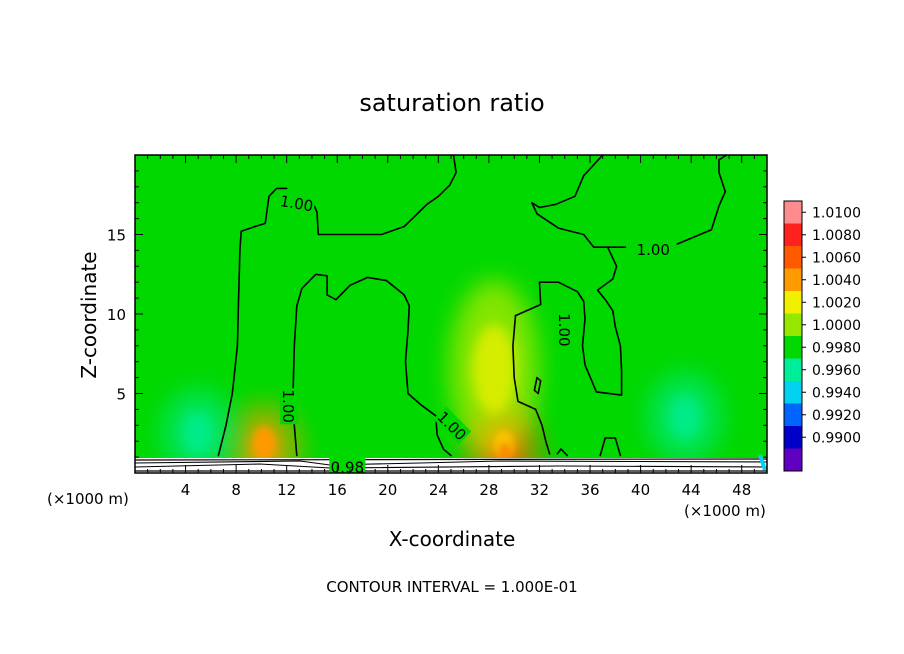 The width and height of the screenshot is (904, 654). I want to click on colorbar-level-7: 0.9960, so click(836, 371).